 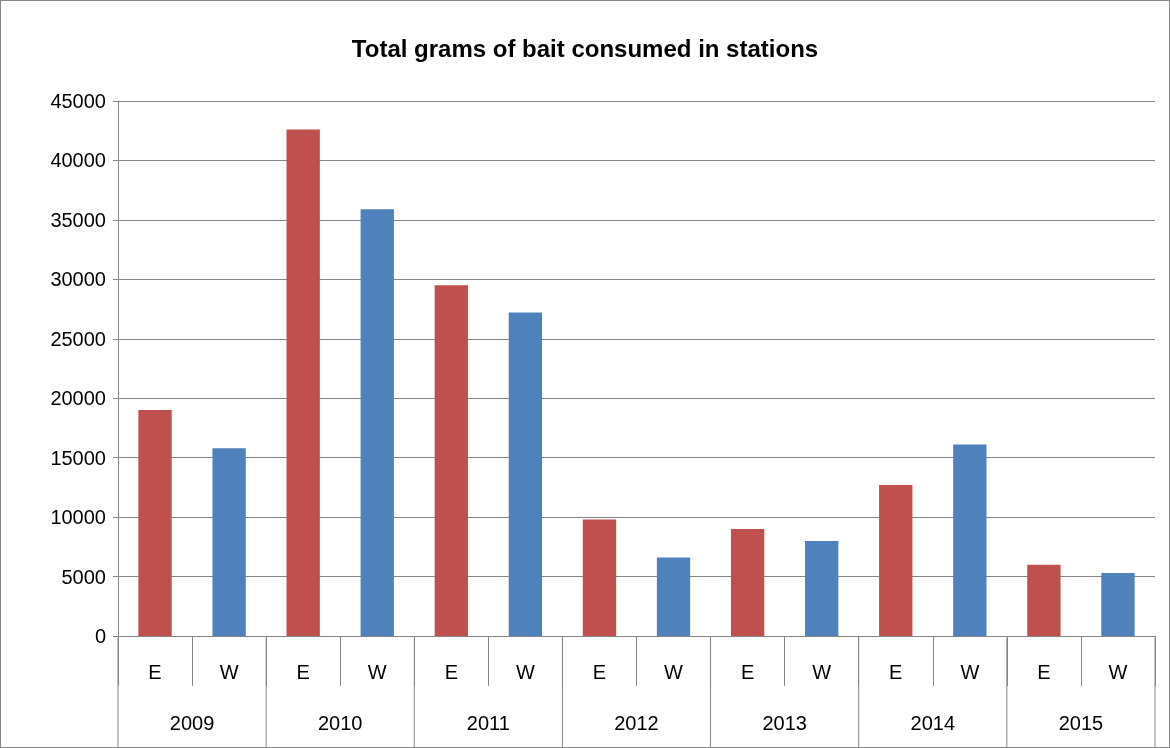 I want to click on text: 2013, so click(x=784, y=723).